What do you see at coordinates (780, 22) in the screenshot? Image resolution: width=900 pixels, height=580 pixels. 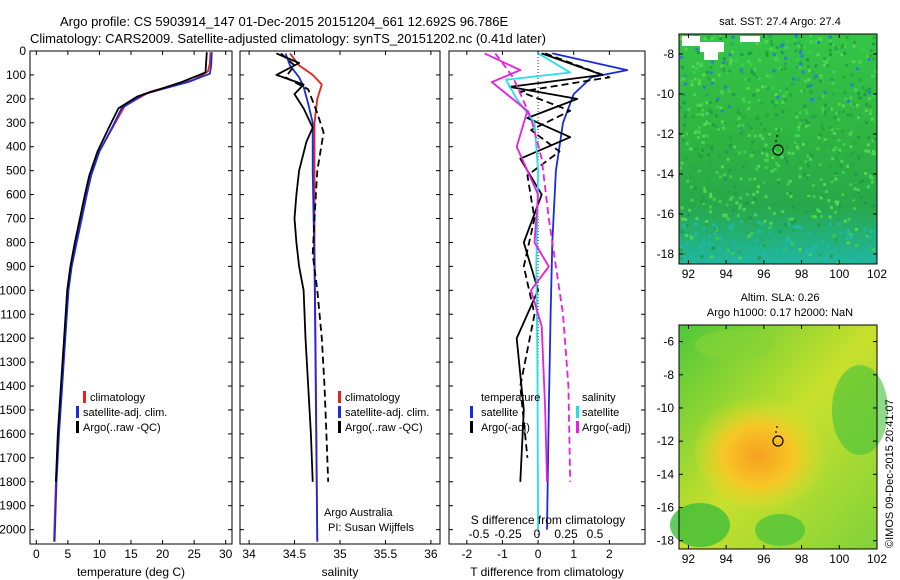 I see `sst-map-title: sat. SST: 27.4 Argo: 27.4` at bounding box center [780, 22].